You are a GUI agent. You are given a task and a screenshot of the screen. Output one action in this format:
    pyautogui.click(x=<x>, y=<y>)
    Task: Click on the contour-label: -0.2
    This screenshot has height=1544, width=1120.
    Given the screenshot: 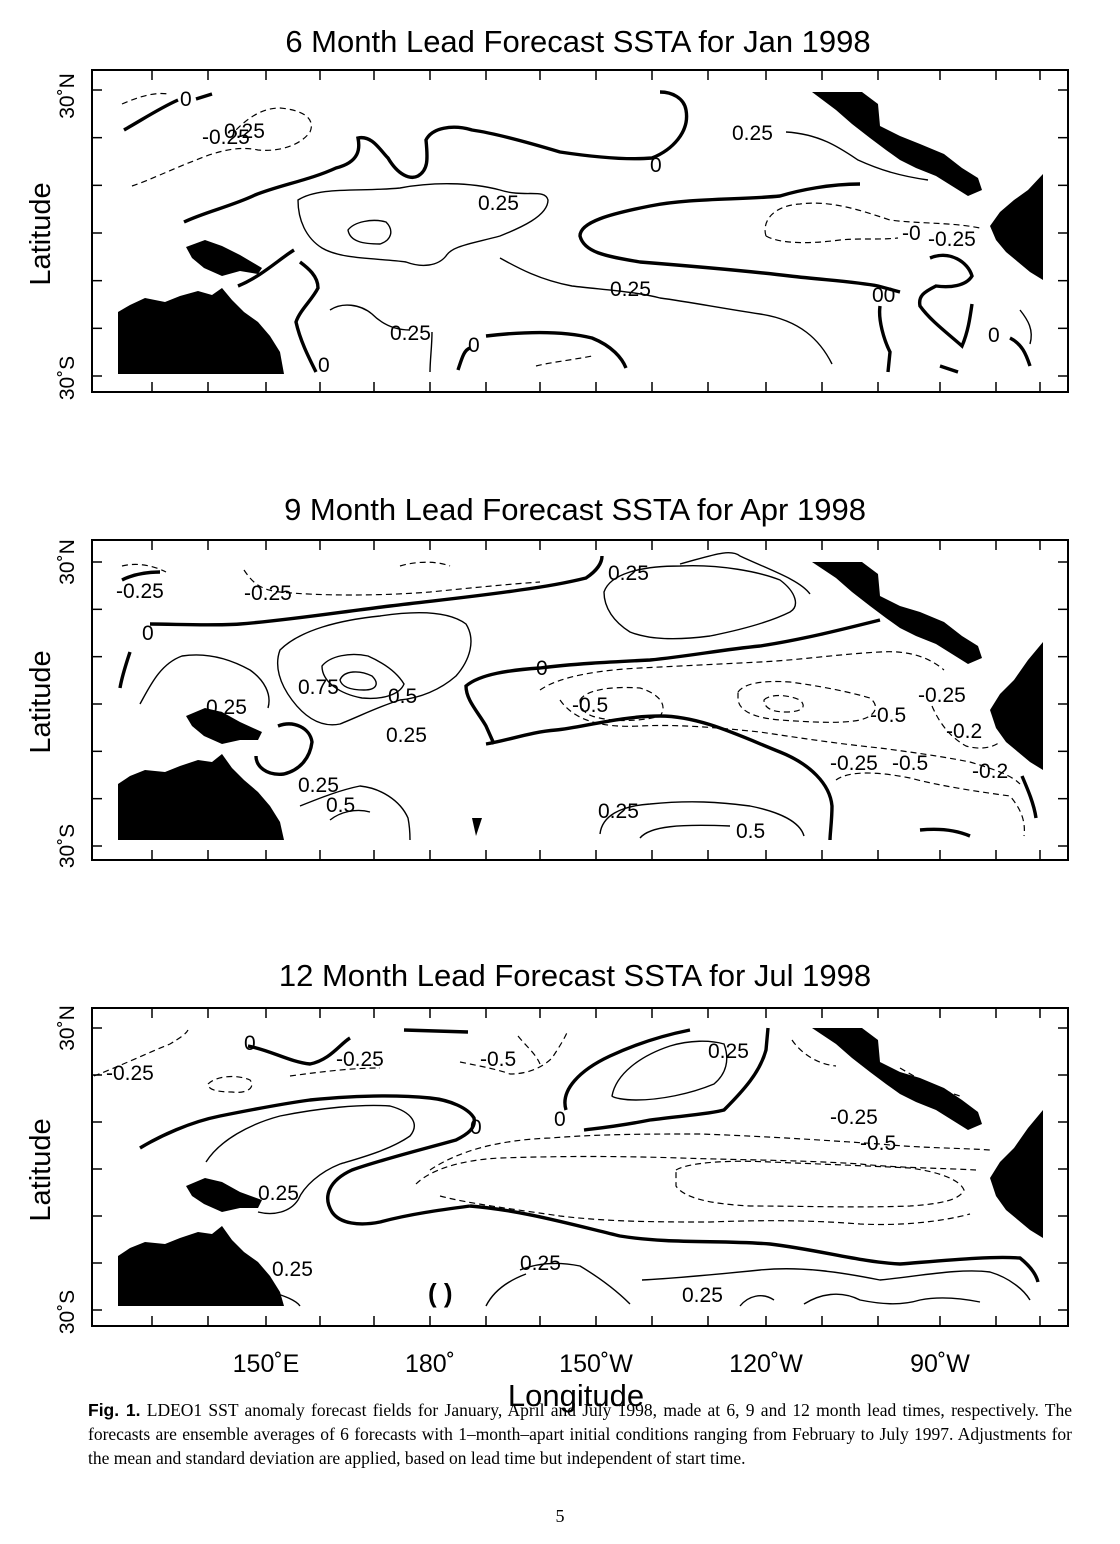 What is the action you would take?
    pyautogui.click(x=990, y=771)
    